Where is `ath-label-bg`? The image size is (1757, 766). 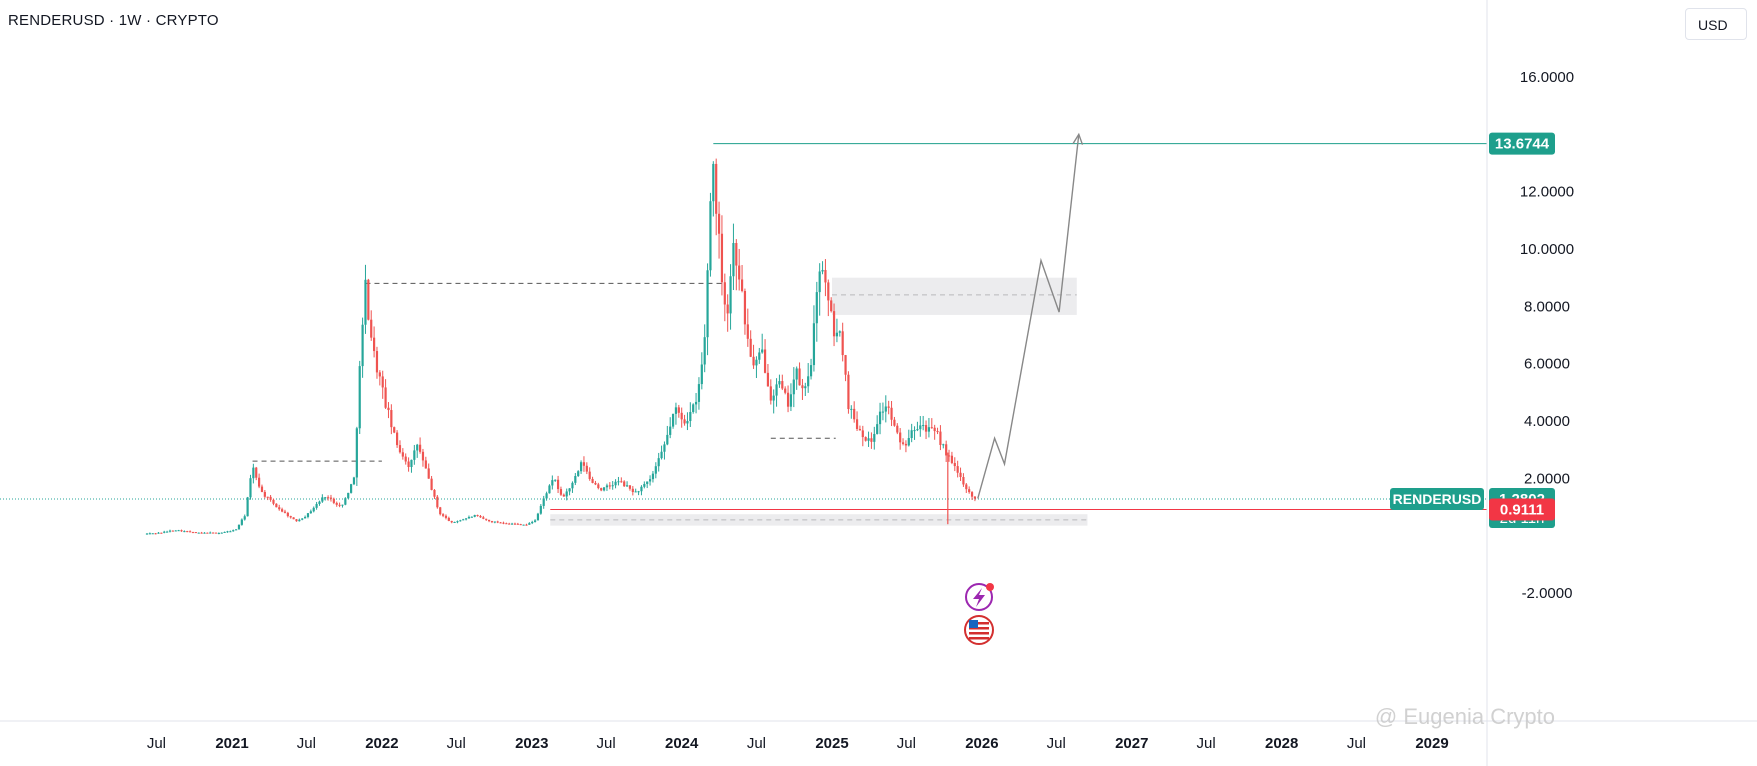 ath-label-bg is located at coordinates (1522, 143).